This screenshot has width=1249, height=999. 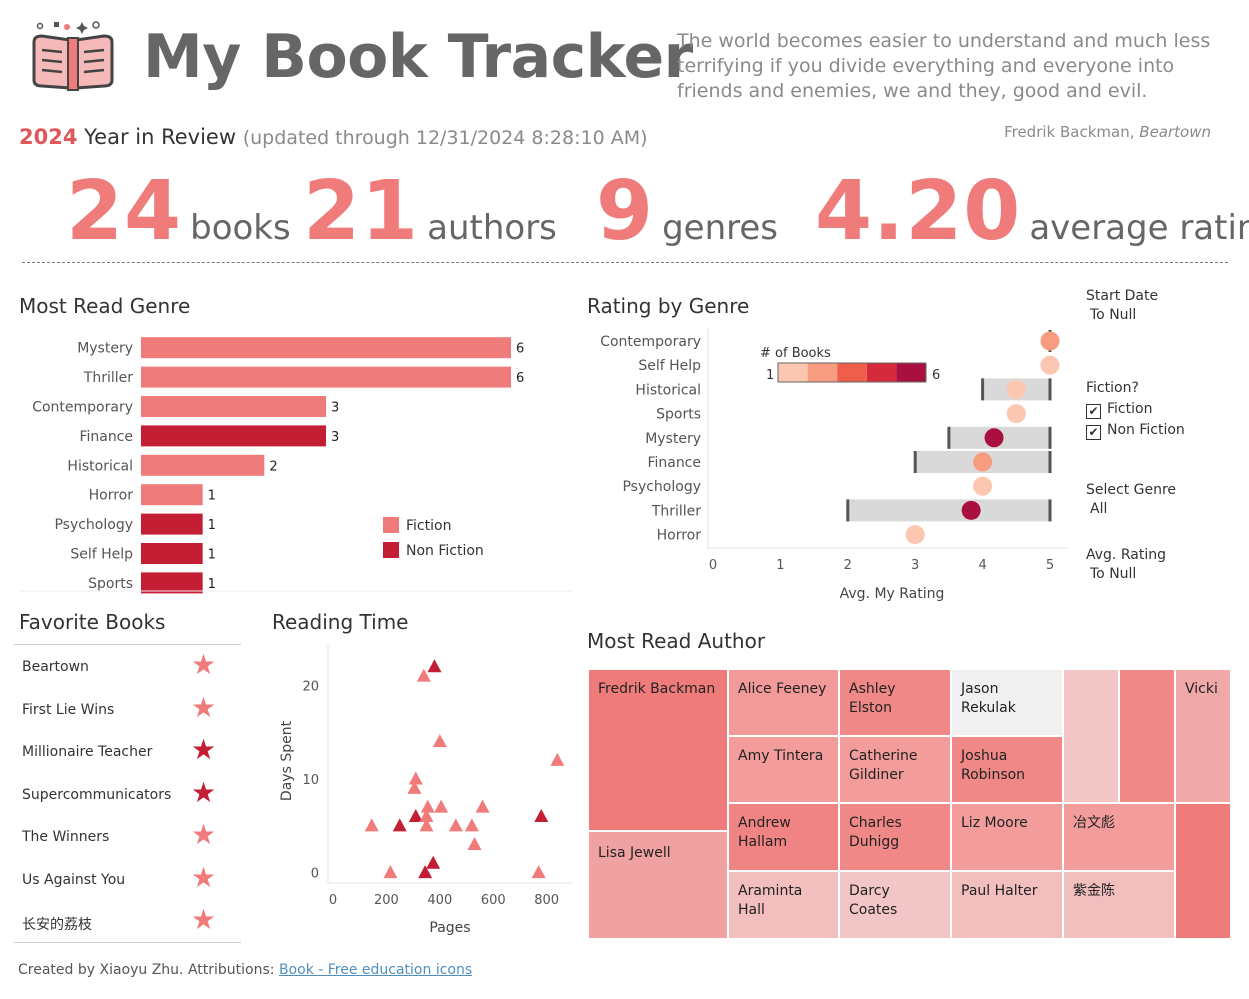 What do you see at coordinates (895, 837) in the screenshot?
I see `author-tile: Charles Duhigg` at bounding box center [895, 837].